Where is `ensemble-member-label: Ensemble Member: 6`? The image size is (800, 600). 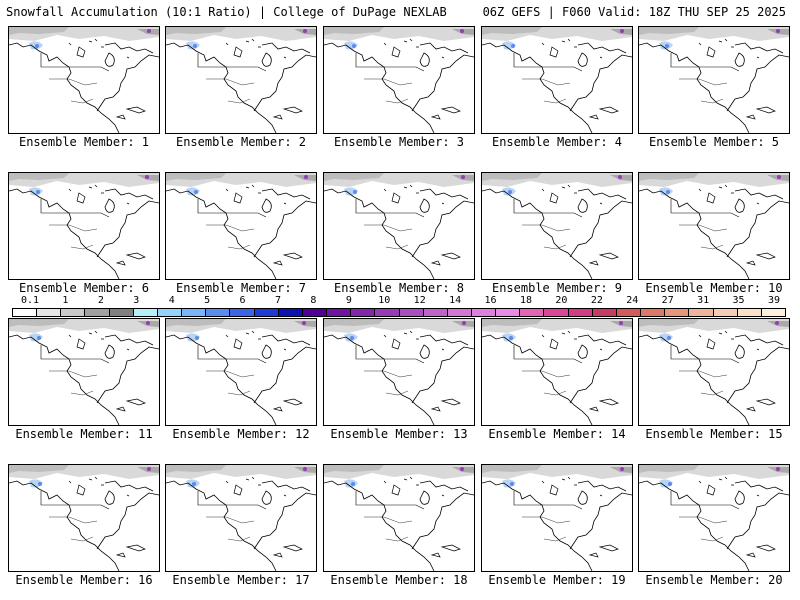
ensemble-member-label: Ensemble Member: 6 is located at coordinates (84, 288).